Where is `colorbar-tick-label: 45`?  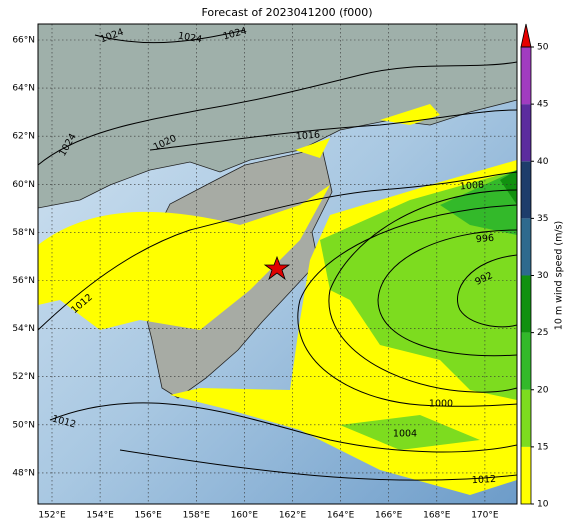 colorbar-tick-label: 45 is located at coordinates (542, 105).